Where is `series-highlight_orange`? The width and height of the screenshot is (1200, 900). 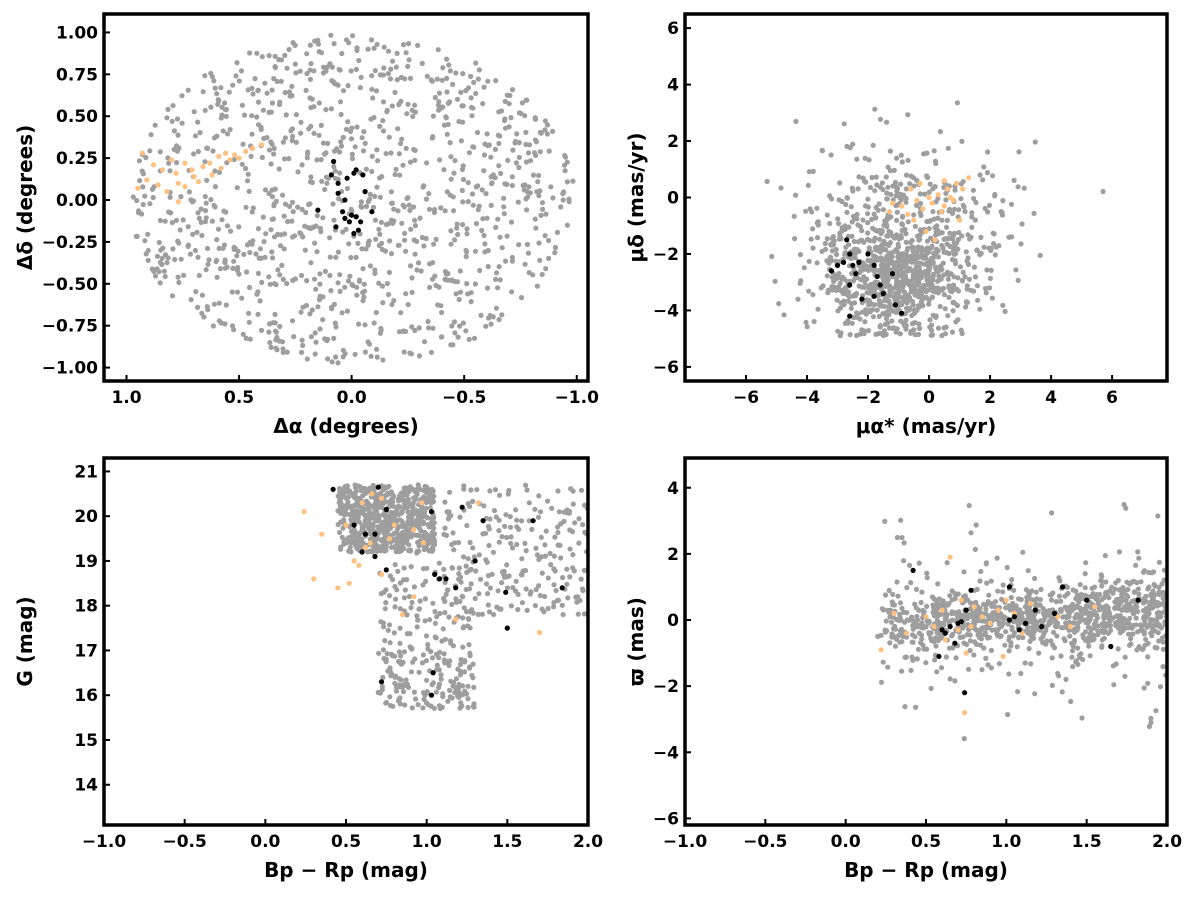
series-highlight_orange is located at coordinates (200, 173).